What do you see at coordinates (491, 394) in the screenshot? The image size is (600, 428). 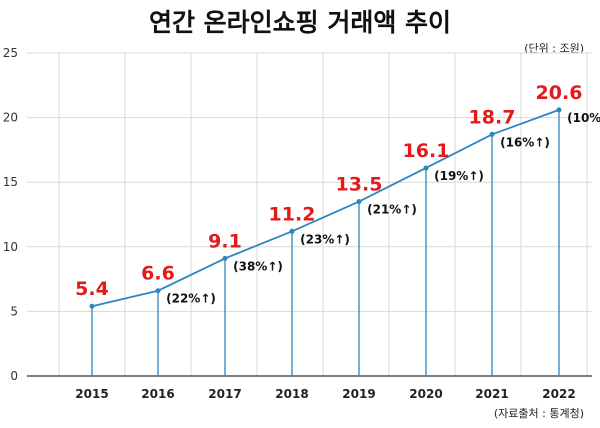 I see `x-tick-label: 2021` at bounding box center [491, 394].